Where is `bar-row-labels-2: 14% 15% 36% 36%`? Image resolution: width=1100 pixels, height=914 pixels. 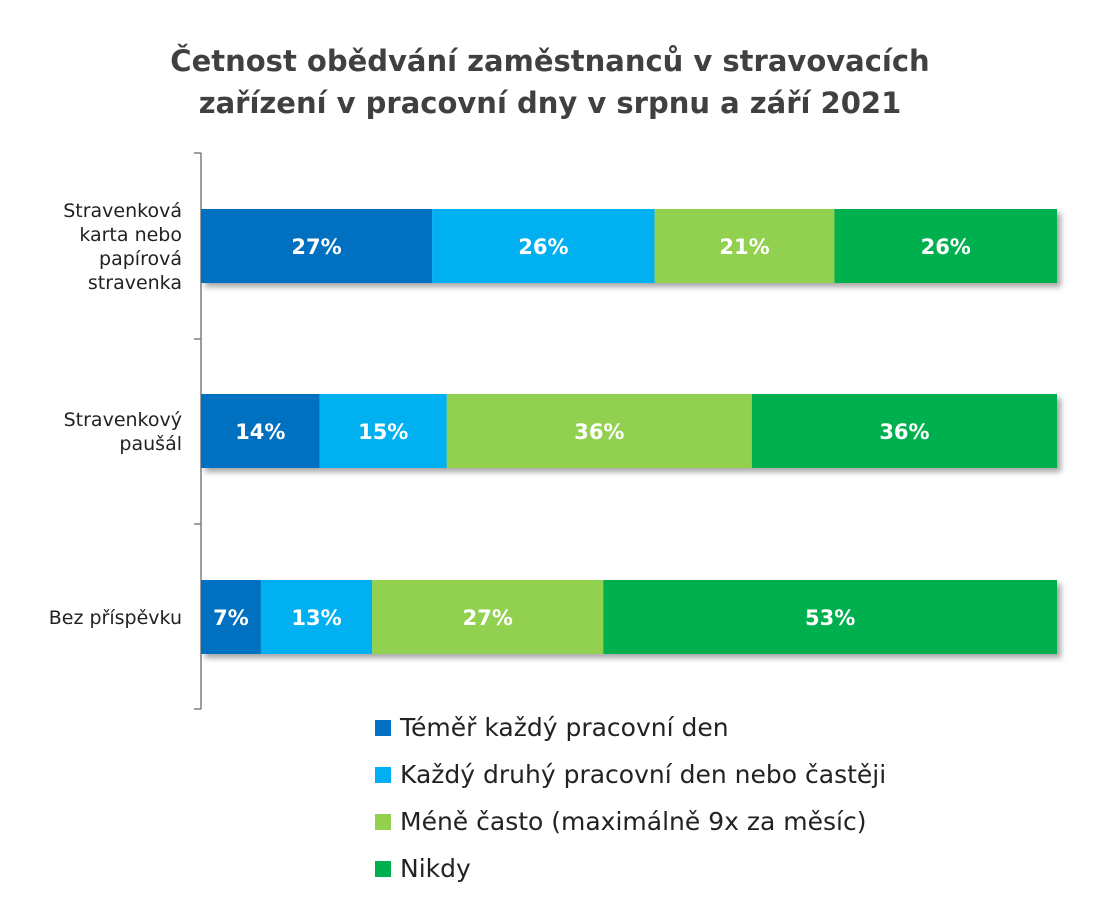 bar-row-labels-2: 14% 15% 36% 36% is located at coordinates (582, 432).